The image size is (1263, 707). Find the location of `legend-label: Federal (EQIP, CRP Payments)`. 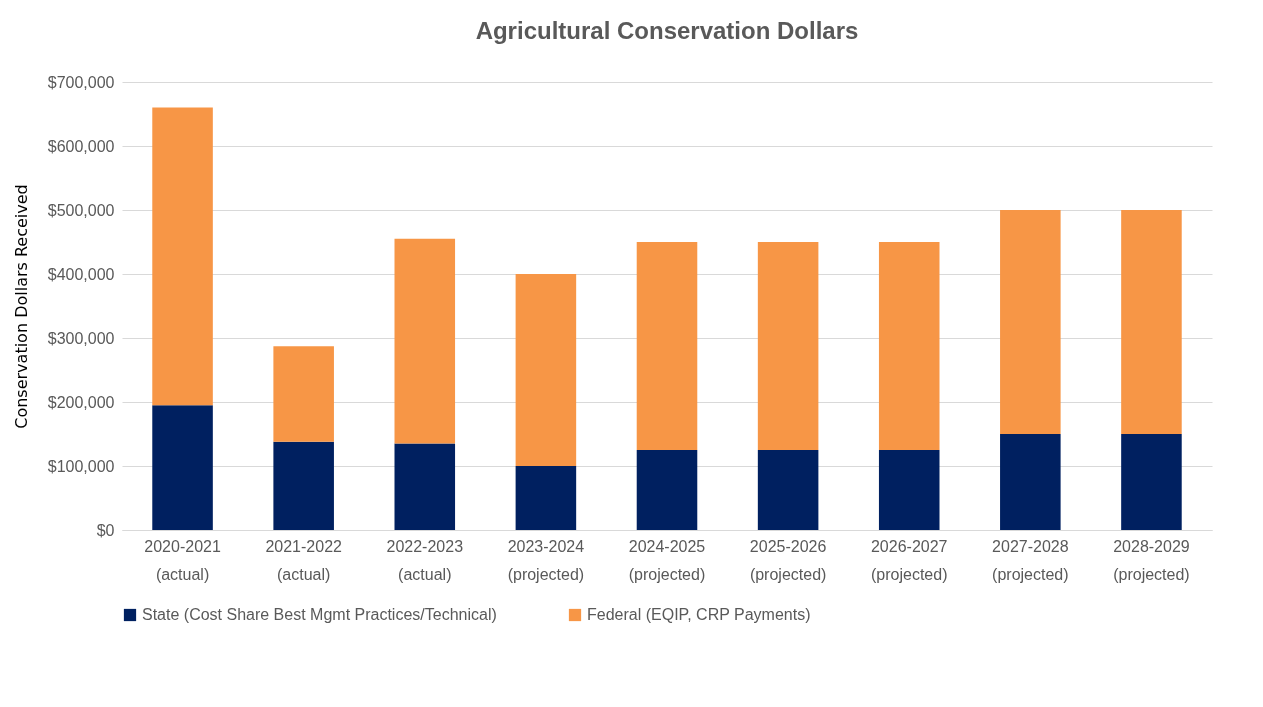

legend-label: Federal (EQIP, CRP Payments) is located at coordinates (699, 614).